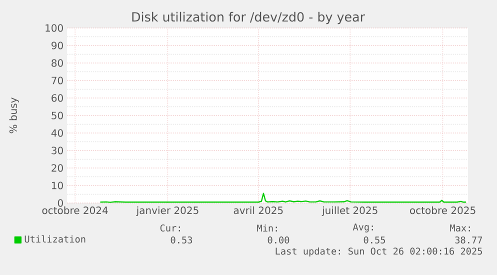 This screenshot has width=497, height=275. What do you see at coordinates (362, 228) in the screenshot?
I see `text: Avg:` at bounding box center [362, 228].